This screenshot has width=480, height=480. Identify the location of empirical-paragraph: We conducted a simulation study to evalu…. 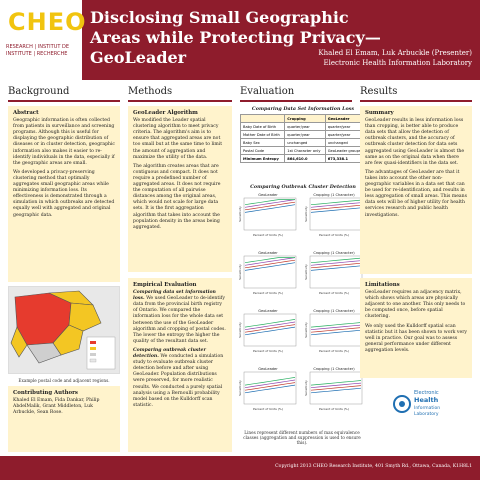
(178, 381).